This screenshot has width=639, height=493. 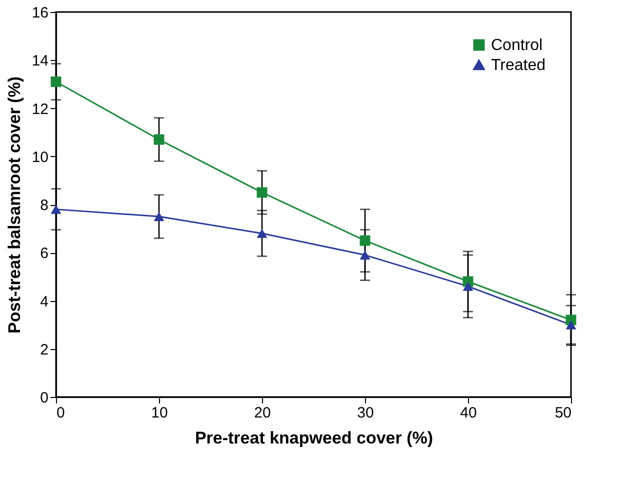 I want to click on y-tick-label: 4, so click(x=44, y=301).